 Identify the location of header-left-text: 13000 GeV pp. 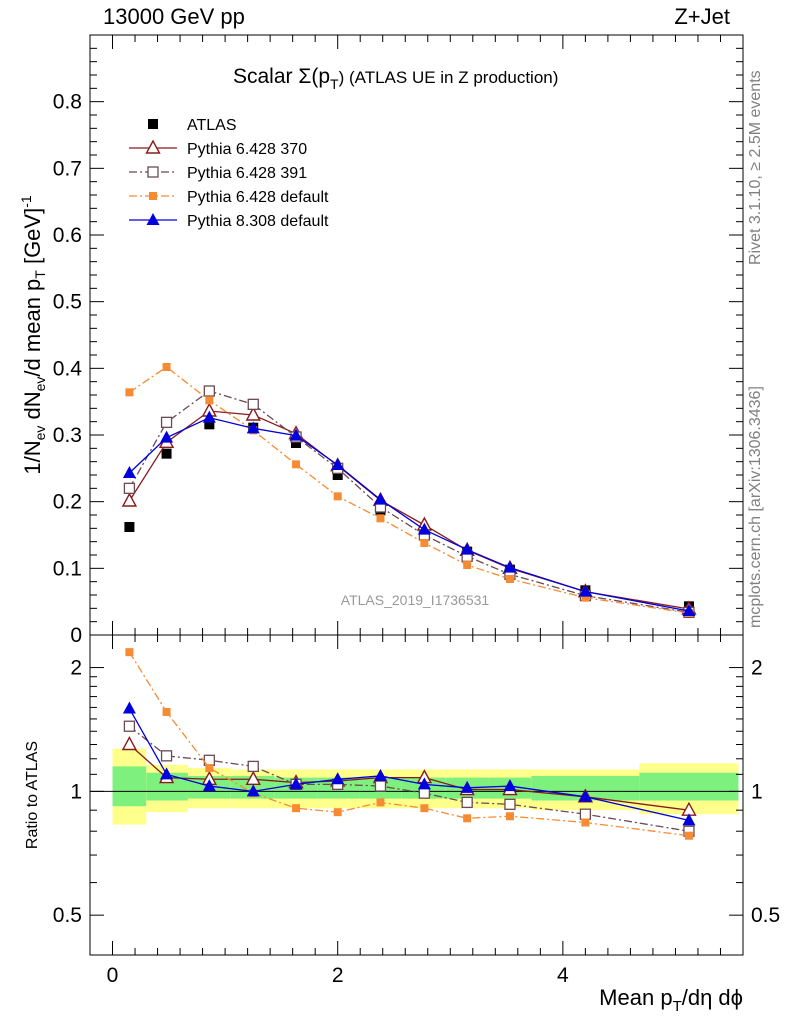
(174, 16).